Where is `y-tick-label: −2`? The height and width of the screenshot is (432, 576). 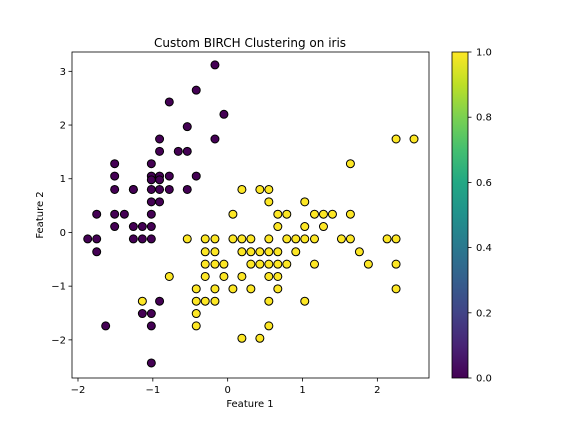 y-tick-label: −2 is located at coordinates (58, 340).